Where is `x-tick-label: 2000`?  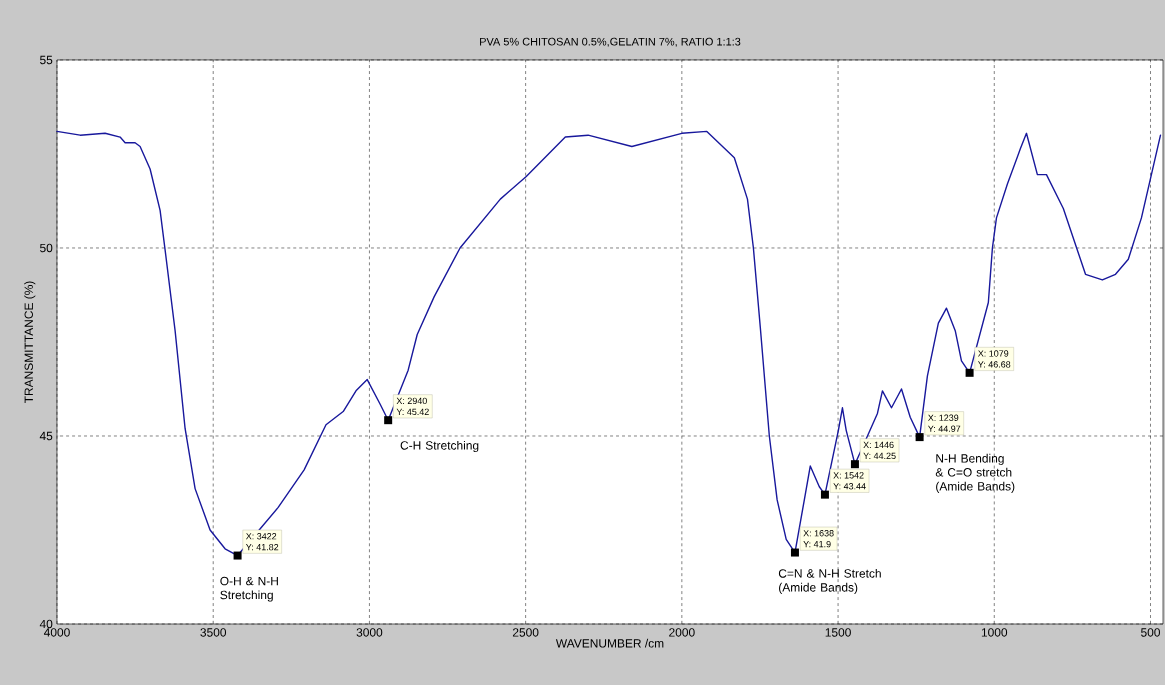 x-tick-label: 2000 is located at coordinates (682, 632).